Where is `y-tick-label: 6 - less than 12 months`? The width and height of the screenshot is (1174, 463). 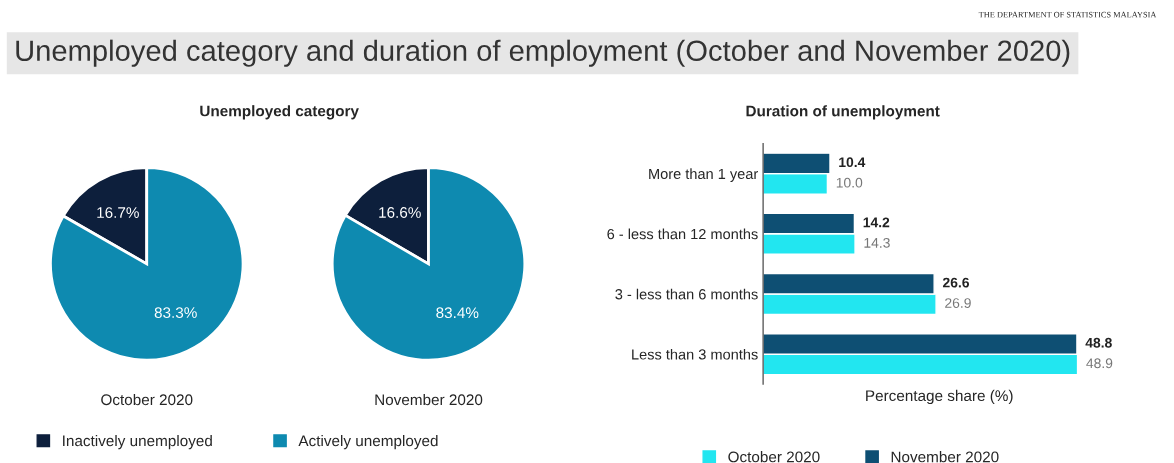
y-tick-label: 6 - less than 12 months is located at coordinates (682, 234).